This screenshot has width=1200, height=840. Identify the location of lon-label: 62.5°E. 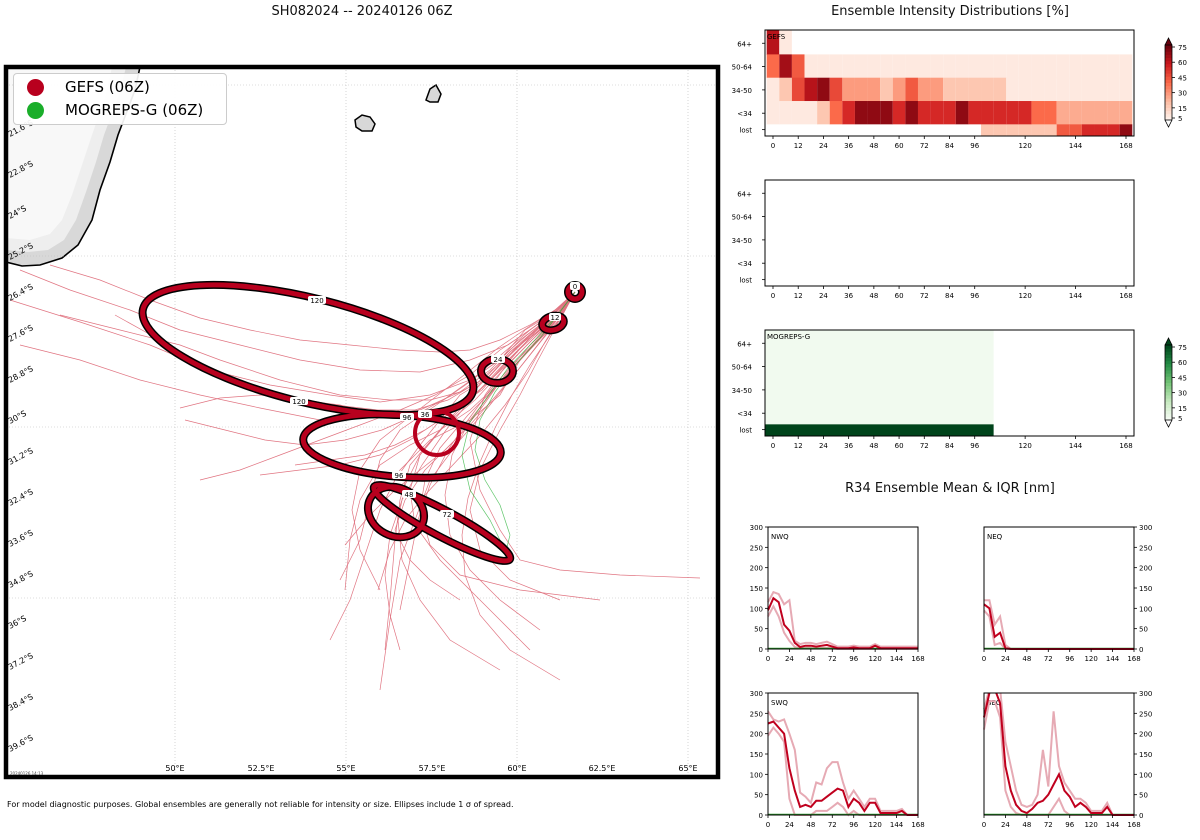
(602, 768).